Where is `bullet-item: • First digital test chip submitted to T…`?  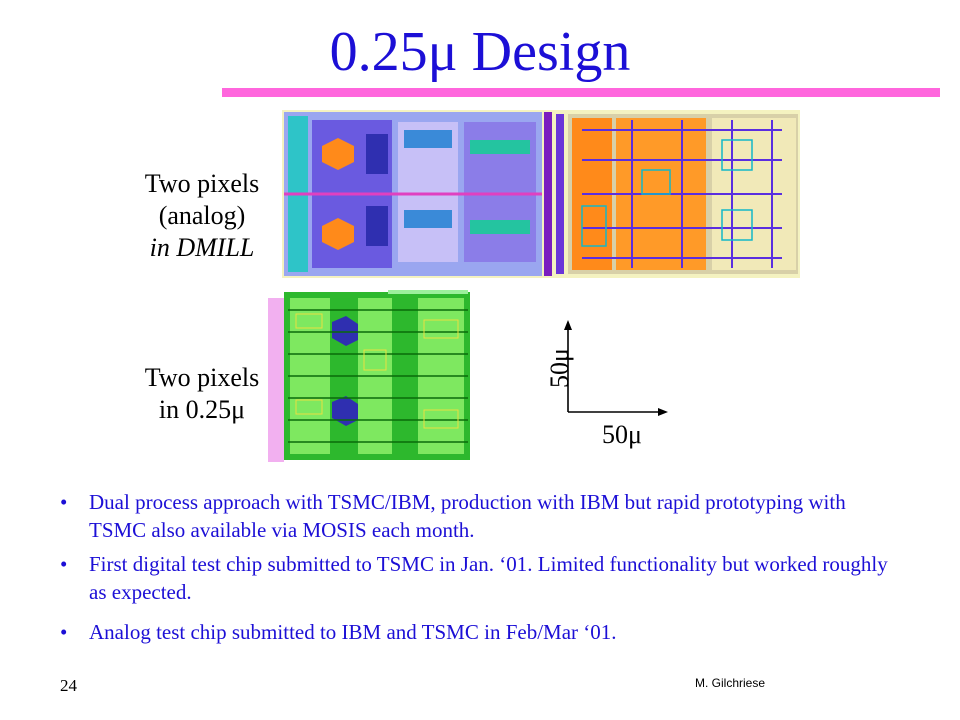
bullet-item: • First digital test chip submitted to T… is located at coordinates (480, 578).